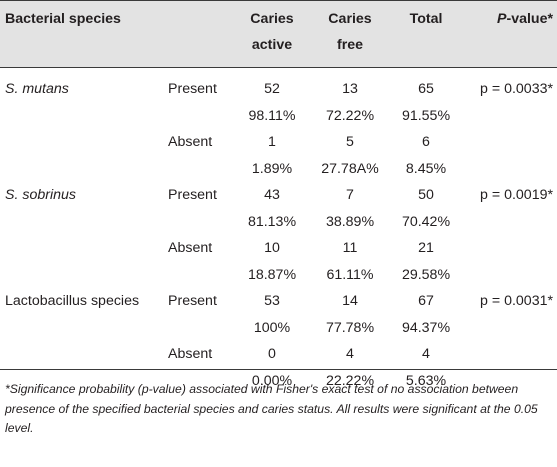  What do you see at coordinates (72, 301) in the screenshot?
I see `species-name: Lactobacillus species` at bounding box center [72, 301].